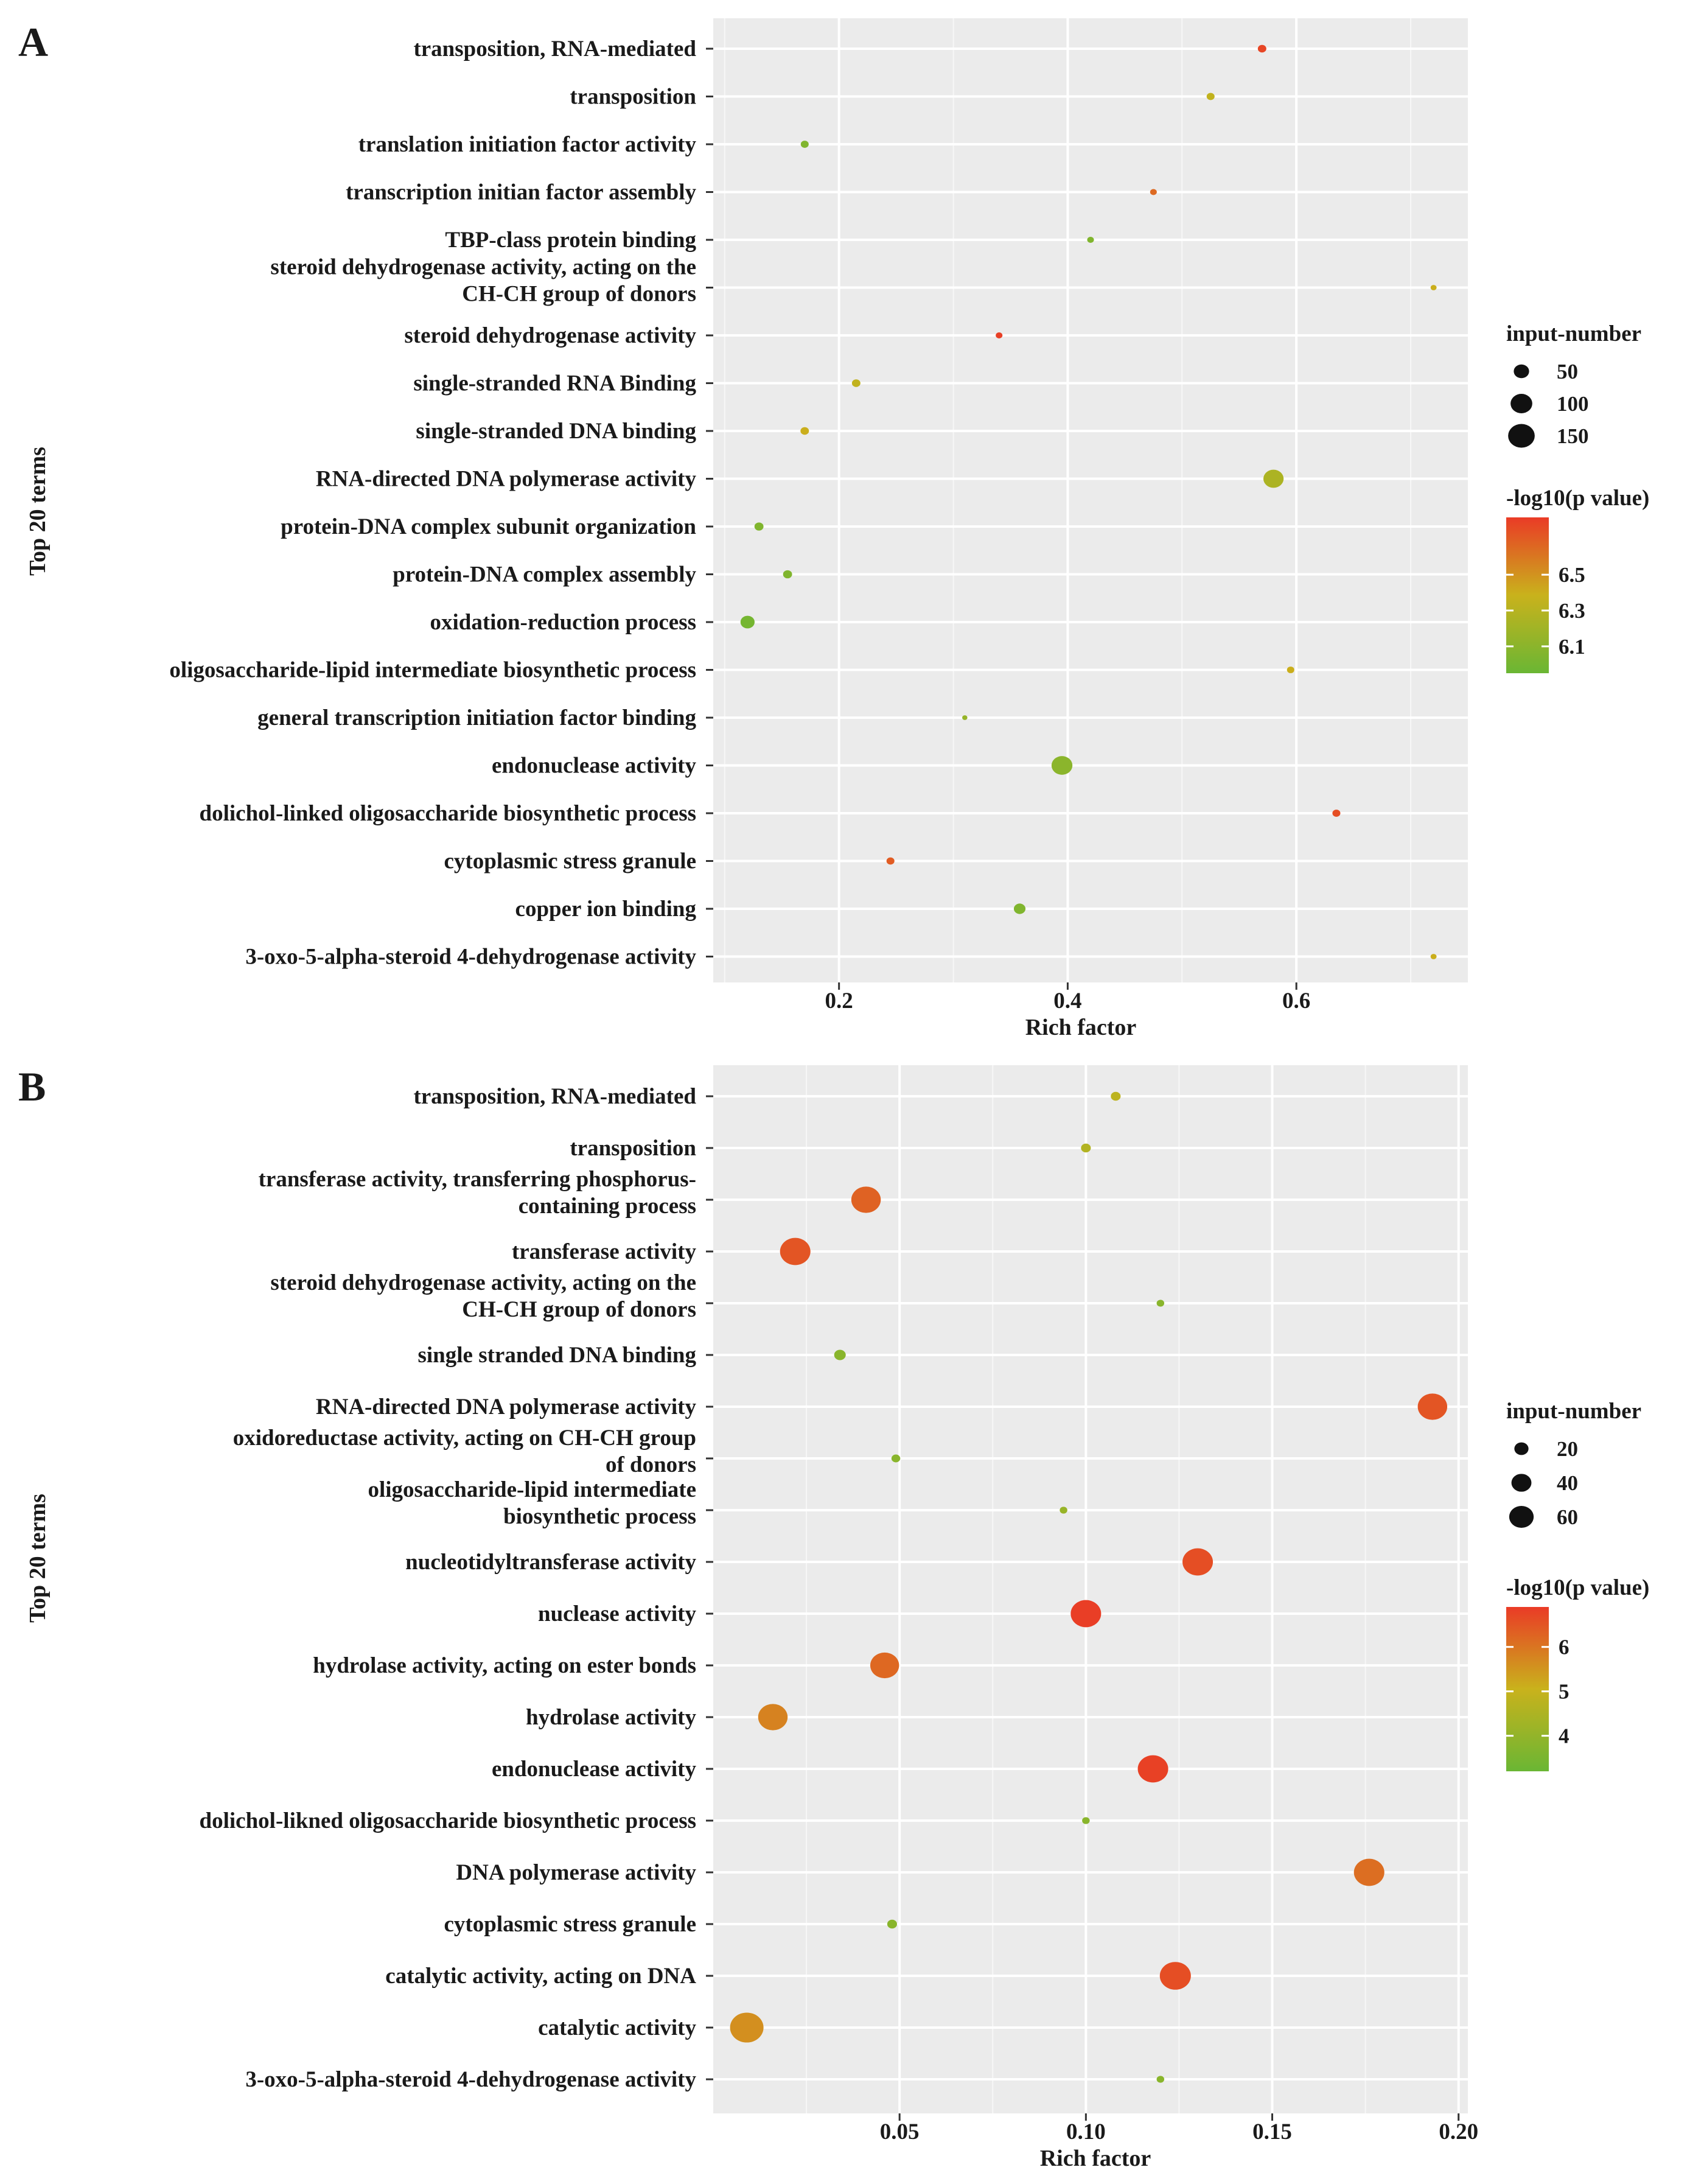 This screenshot has width=1704, height=2184. Describe the element at coordinates (606, 909) in the screenshot. I see `term-label: copper ion binding` at that location.